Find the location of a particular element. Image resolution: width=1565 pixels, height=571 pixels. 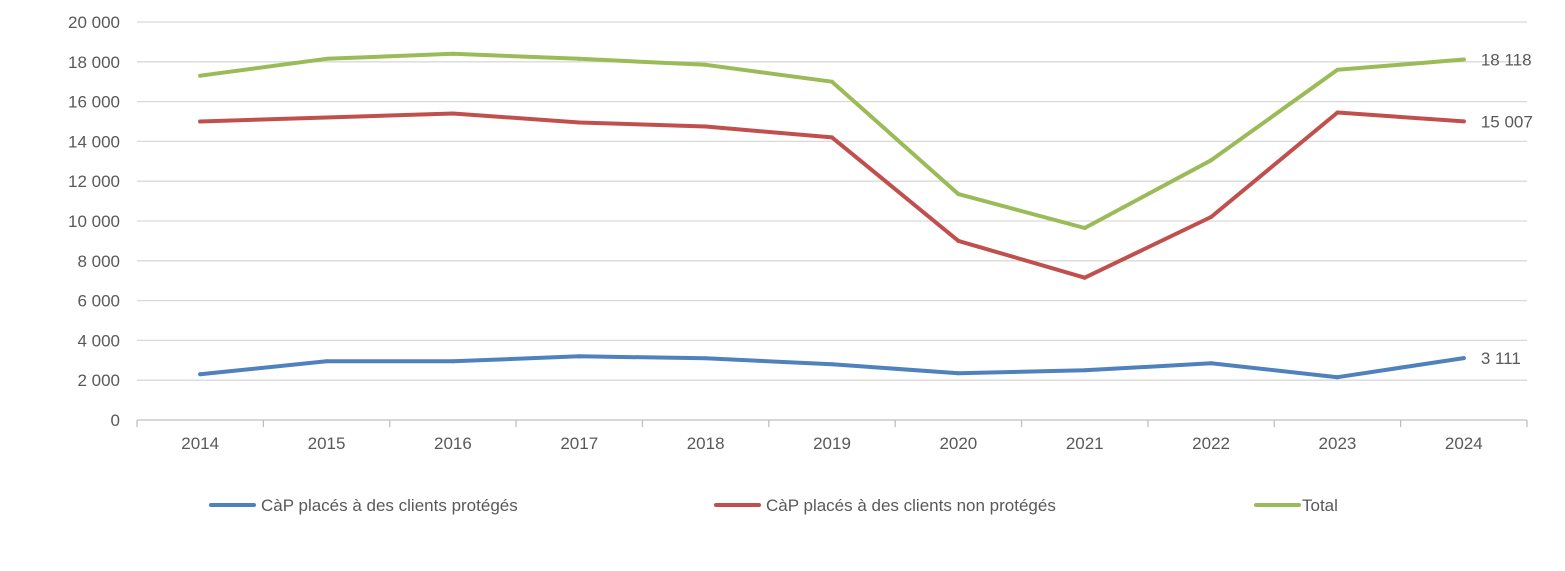

x-tick-label: 2022 is located at coordinates (1211, 443).